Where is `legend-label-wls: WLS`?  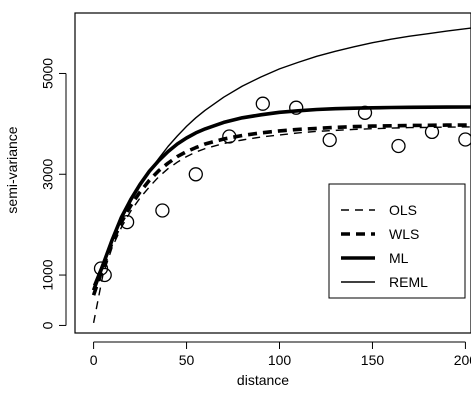
legend-label-wls: WLS is located at coordinates (404, 234).